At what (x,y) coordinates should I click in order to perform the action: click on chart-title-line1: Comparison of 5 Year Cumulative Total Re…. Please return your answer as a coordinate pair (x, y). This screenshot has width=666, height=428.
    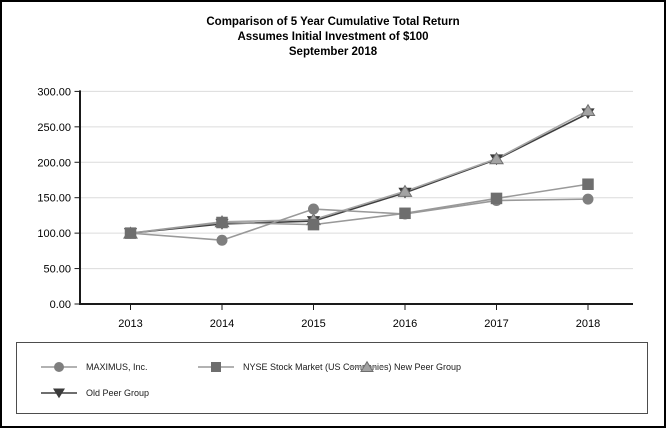
    Looking at the image, I should click on (333, 22).